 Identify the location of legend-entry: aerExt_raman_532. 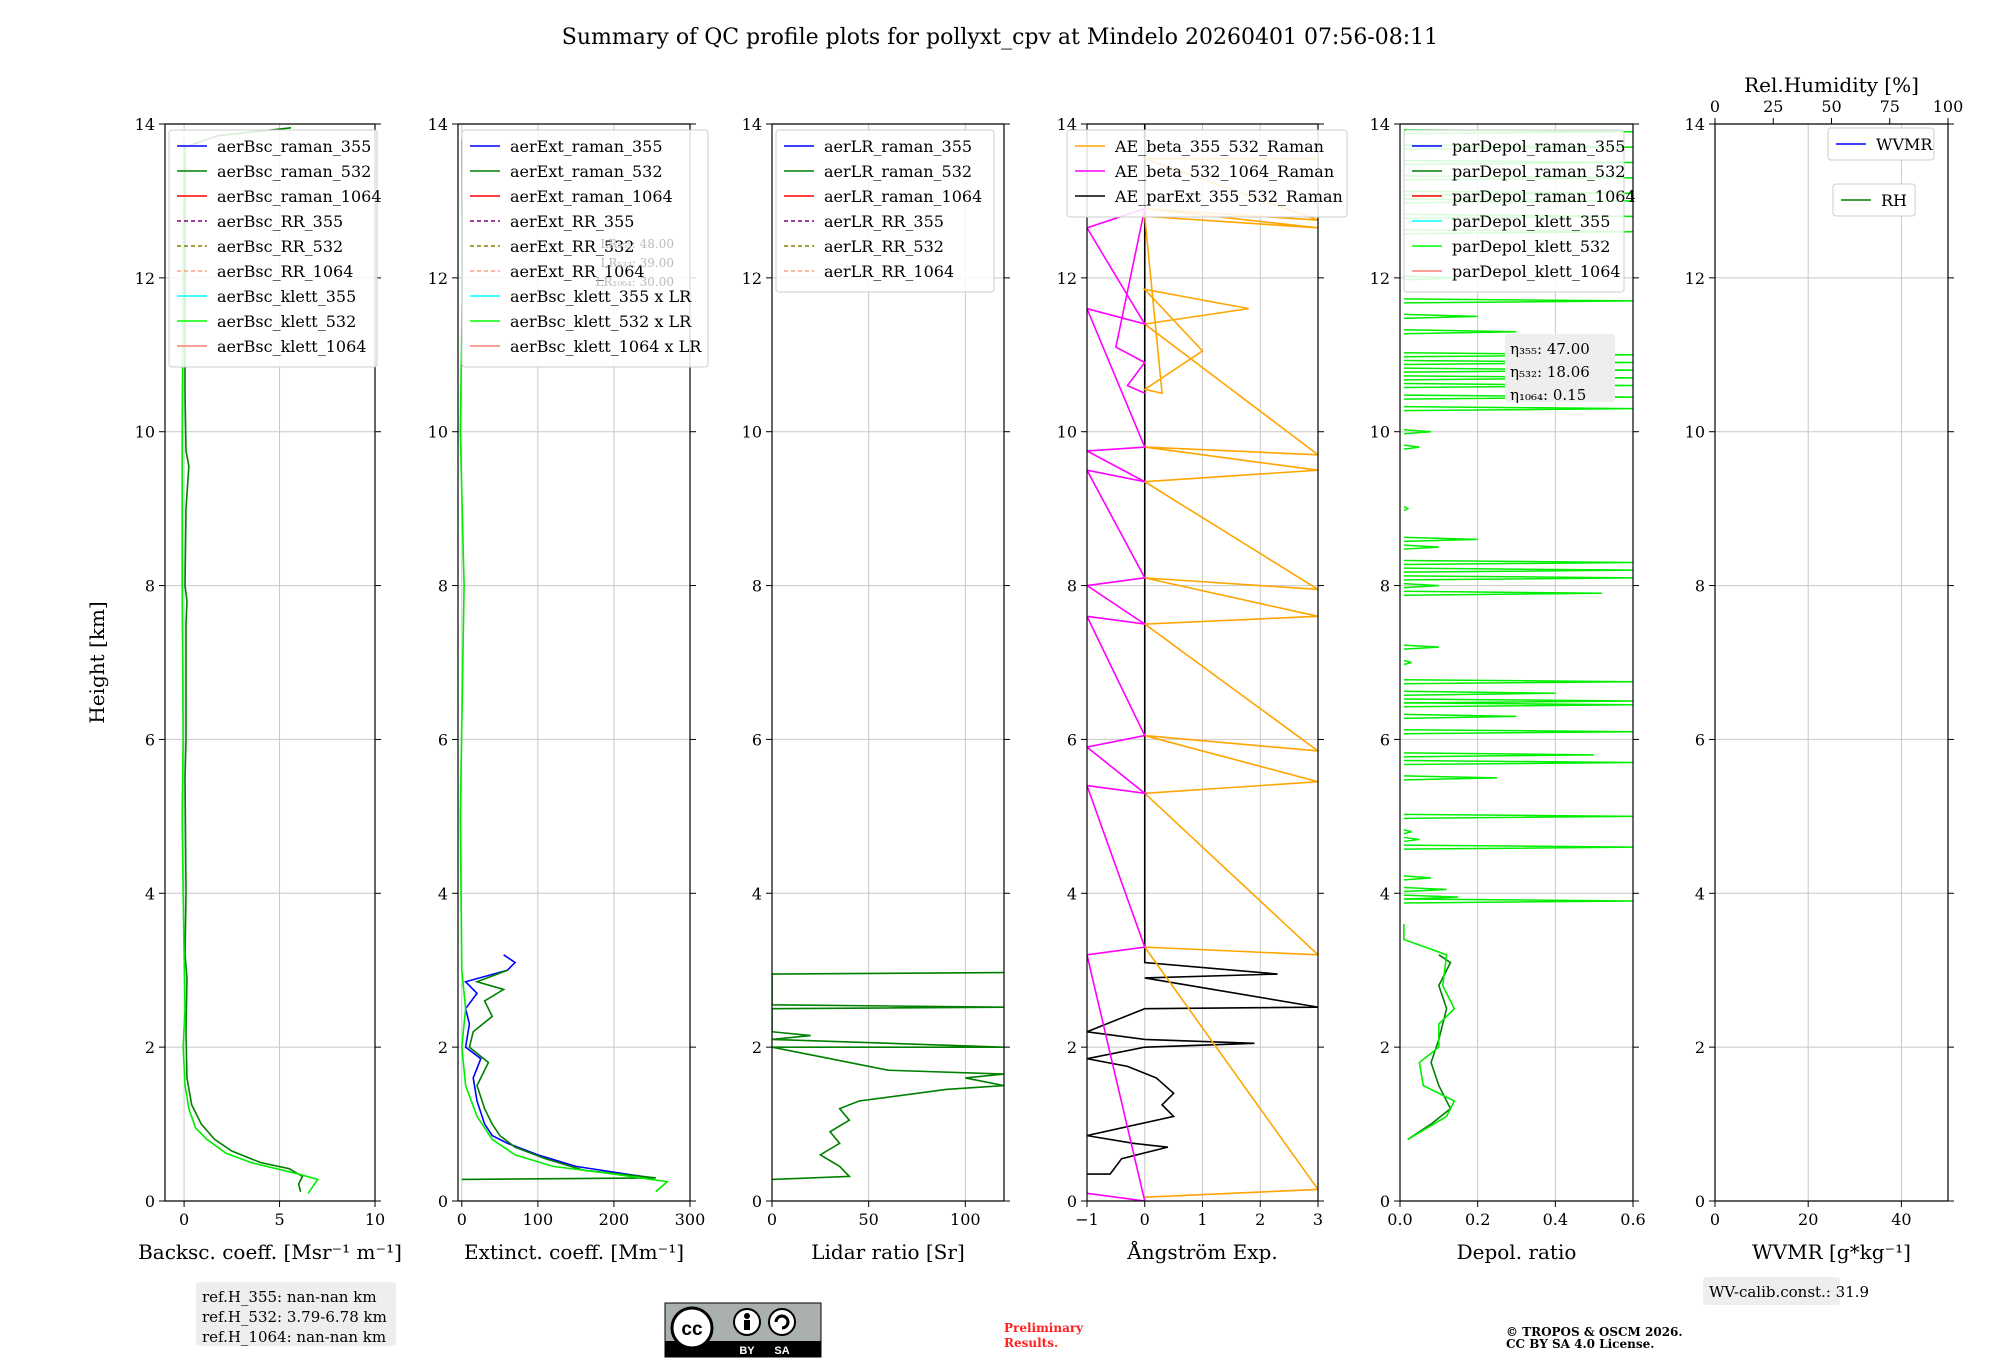
(586, 171).